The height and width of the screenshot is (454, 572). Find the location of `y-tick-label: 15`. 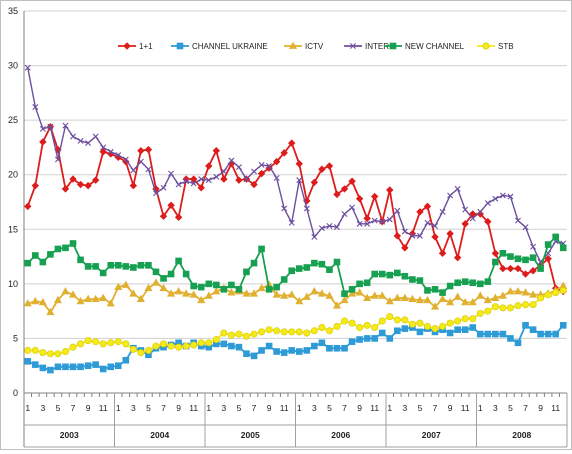

y-tick-label: 15 is located at coordinates (13, 229).